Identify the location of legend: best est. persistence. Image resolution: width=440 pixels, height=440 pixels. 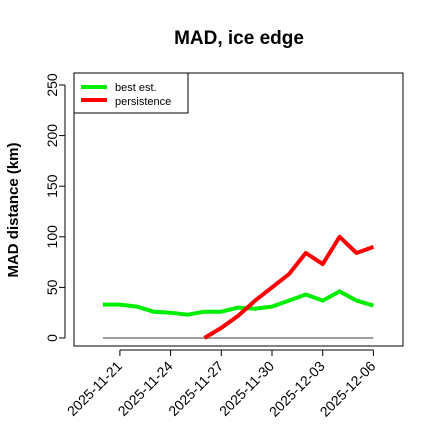
(131, 93).